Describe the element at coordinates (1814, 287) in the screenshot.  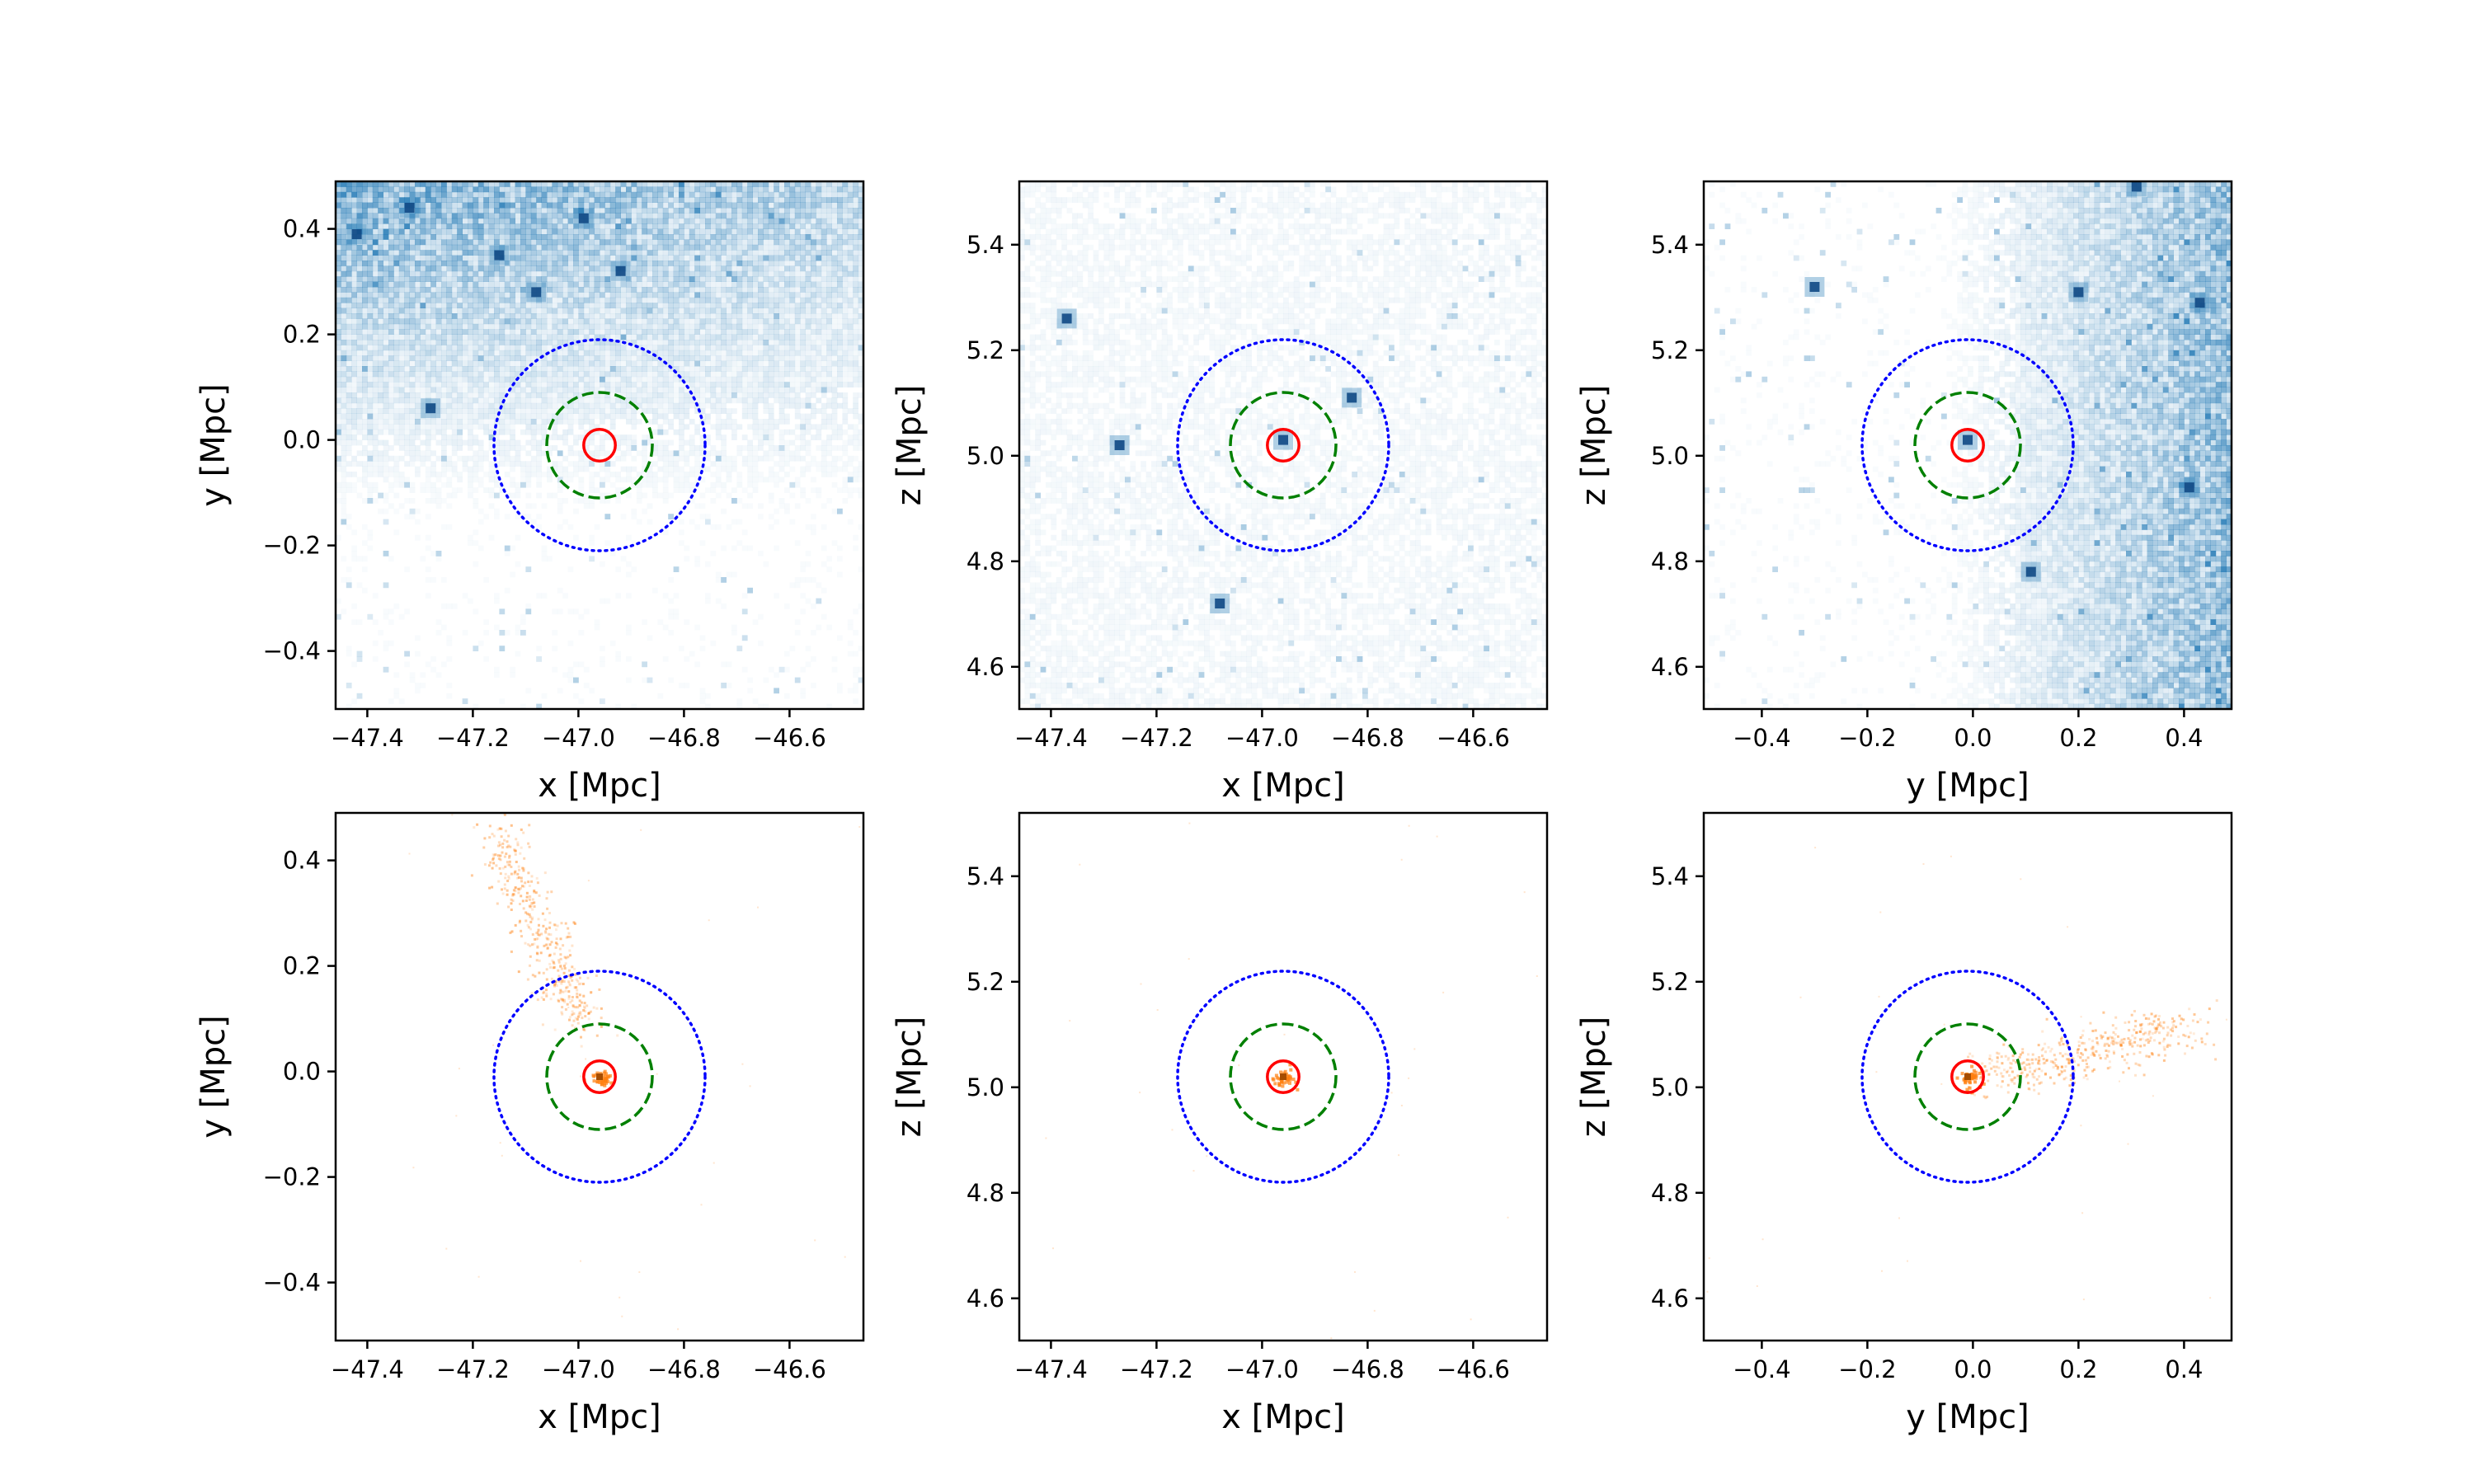
I see `density-clump` at that location.